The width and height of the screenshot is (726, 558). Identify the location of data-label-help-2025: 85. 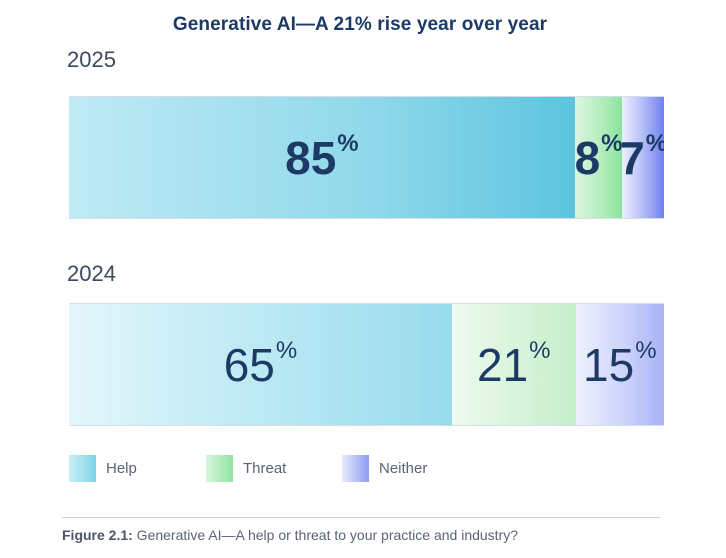
(311, 157).